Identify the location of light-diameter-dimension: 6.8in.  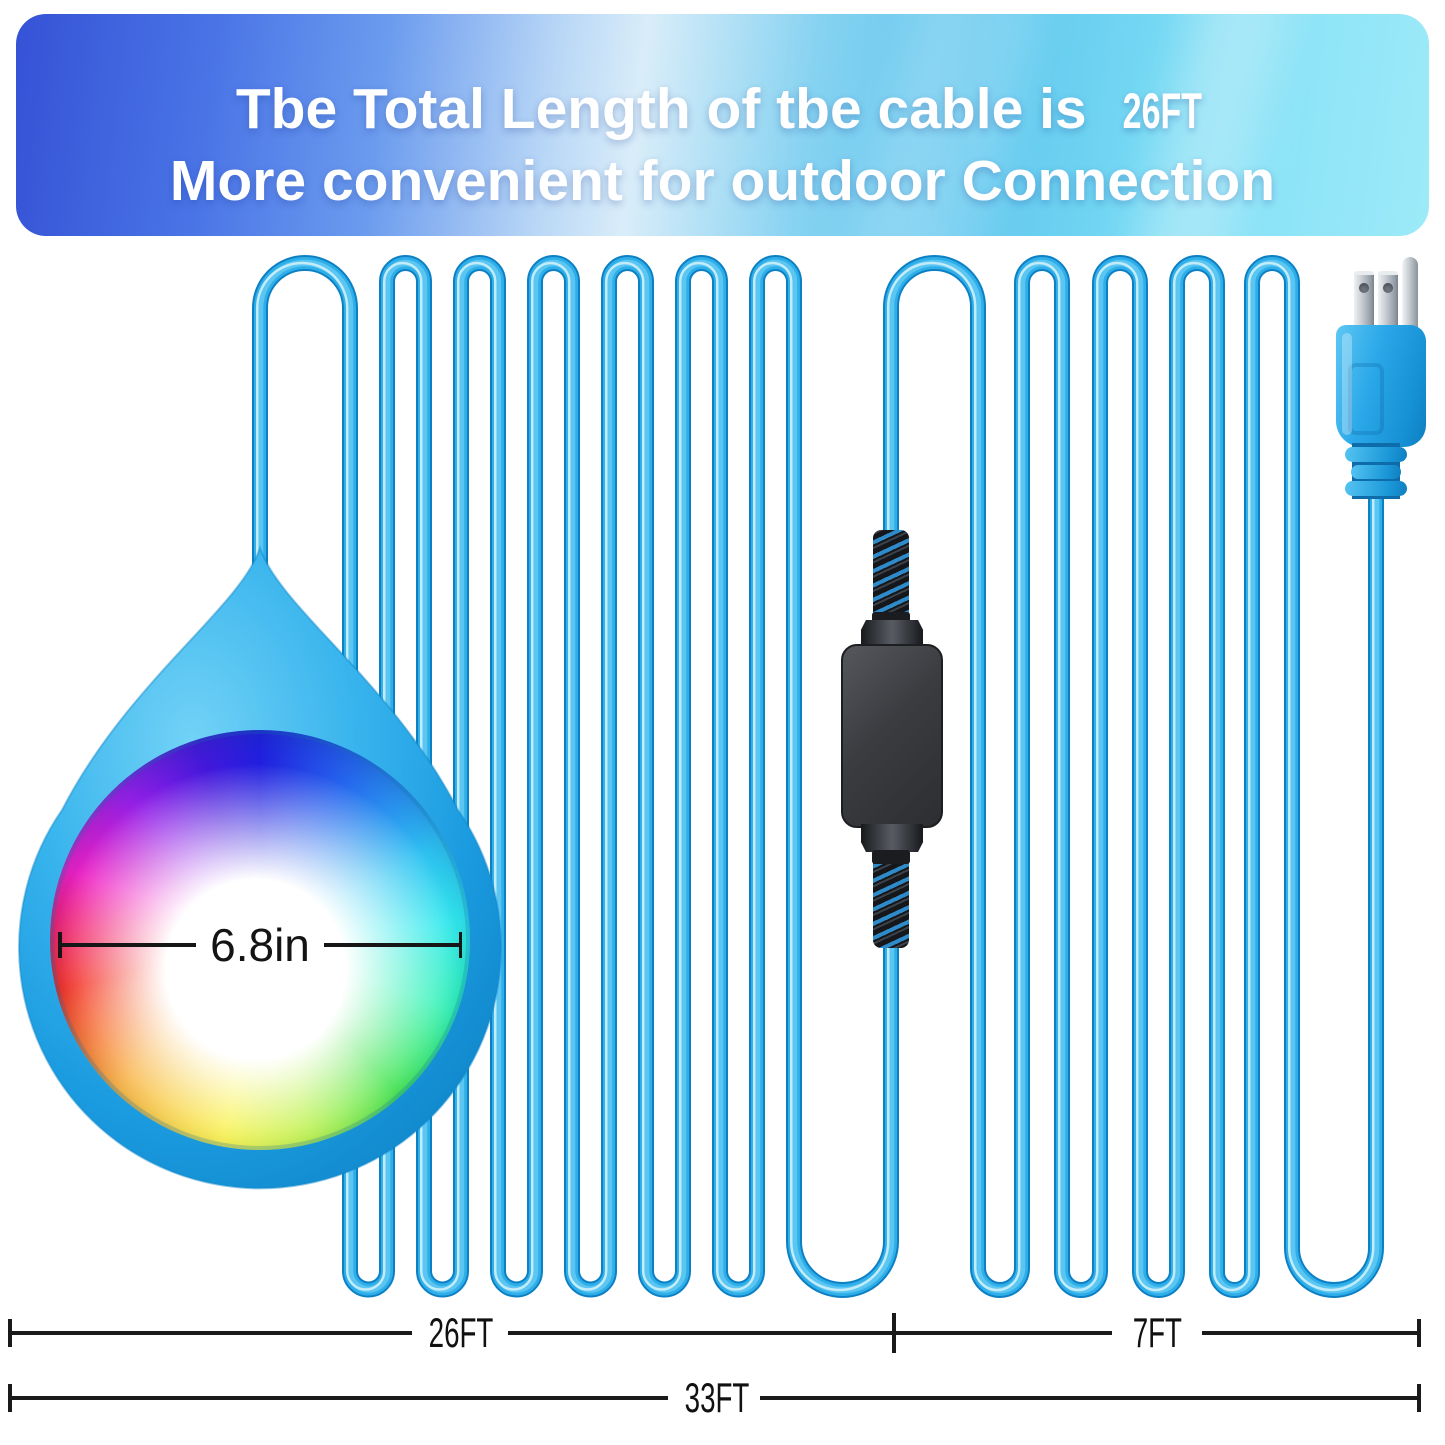
(260, 945).